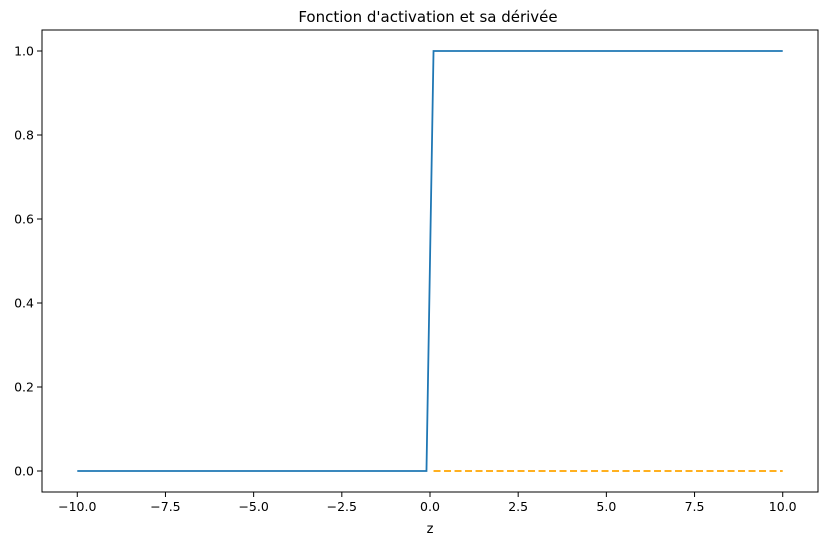 Image resolution: width=826 pixels, height=545 pixels. Describe the element at coordinates (28, 261) in the screenshot. I see `y-axis-ticks: 0.0 0.2 0.4 0.6 0.8 1.0` at that location.